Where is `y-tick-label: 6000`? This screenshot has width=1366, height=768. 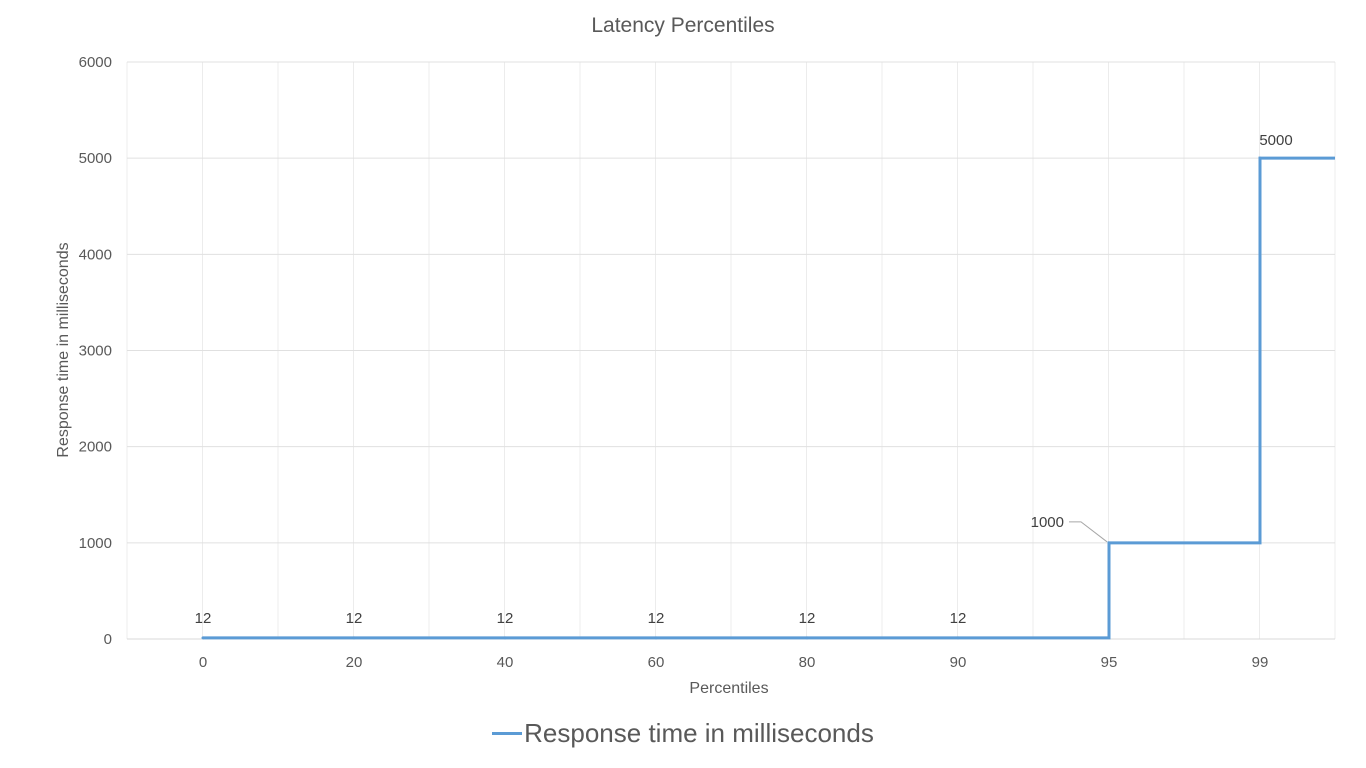 y-tick-label: 6000 is located at coordinates (95, 62).